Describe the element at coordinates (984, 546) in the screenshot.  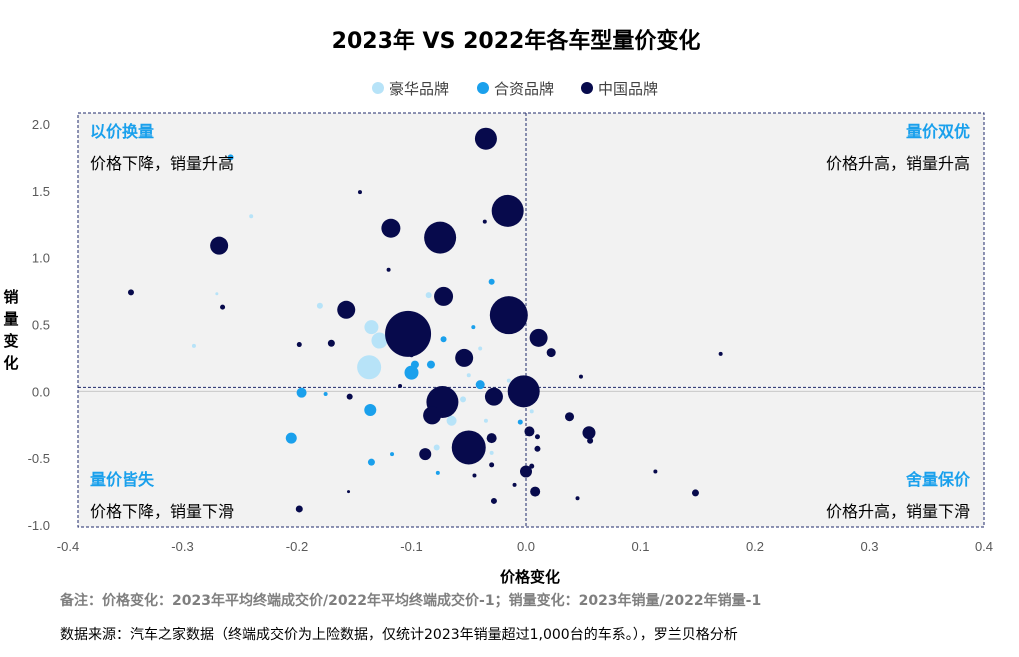
I see `x-tick-label: 0.4` at that location.